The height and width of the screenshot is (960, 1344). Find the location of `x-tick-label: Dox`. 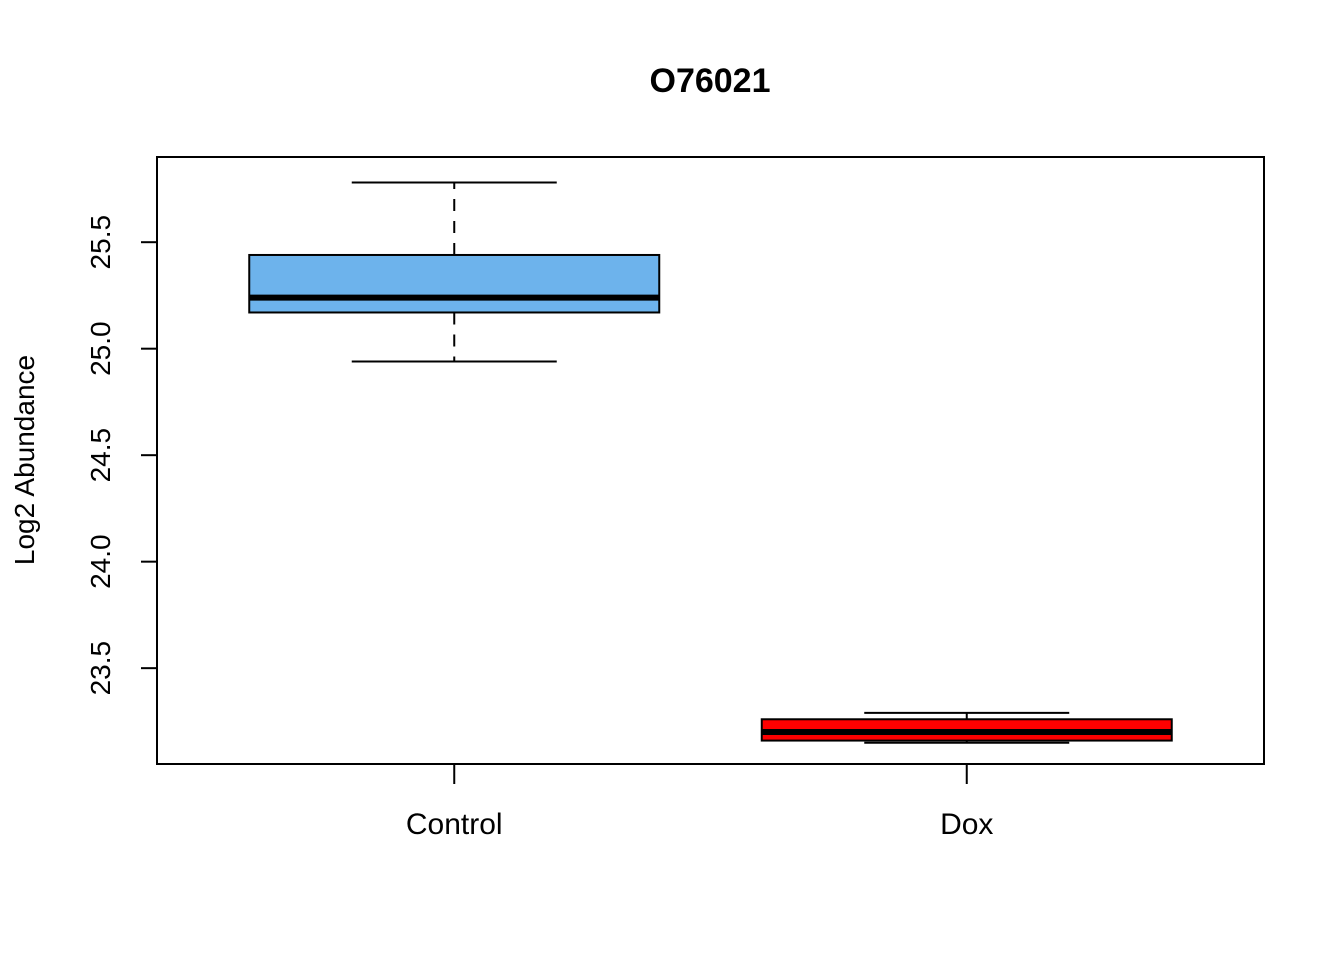

x-tick-label: Dox is located at coordinates (966, 824).